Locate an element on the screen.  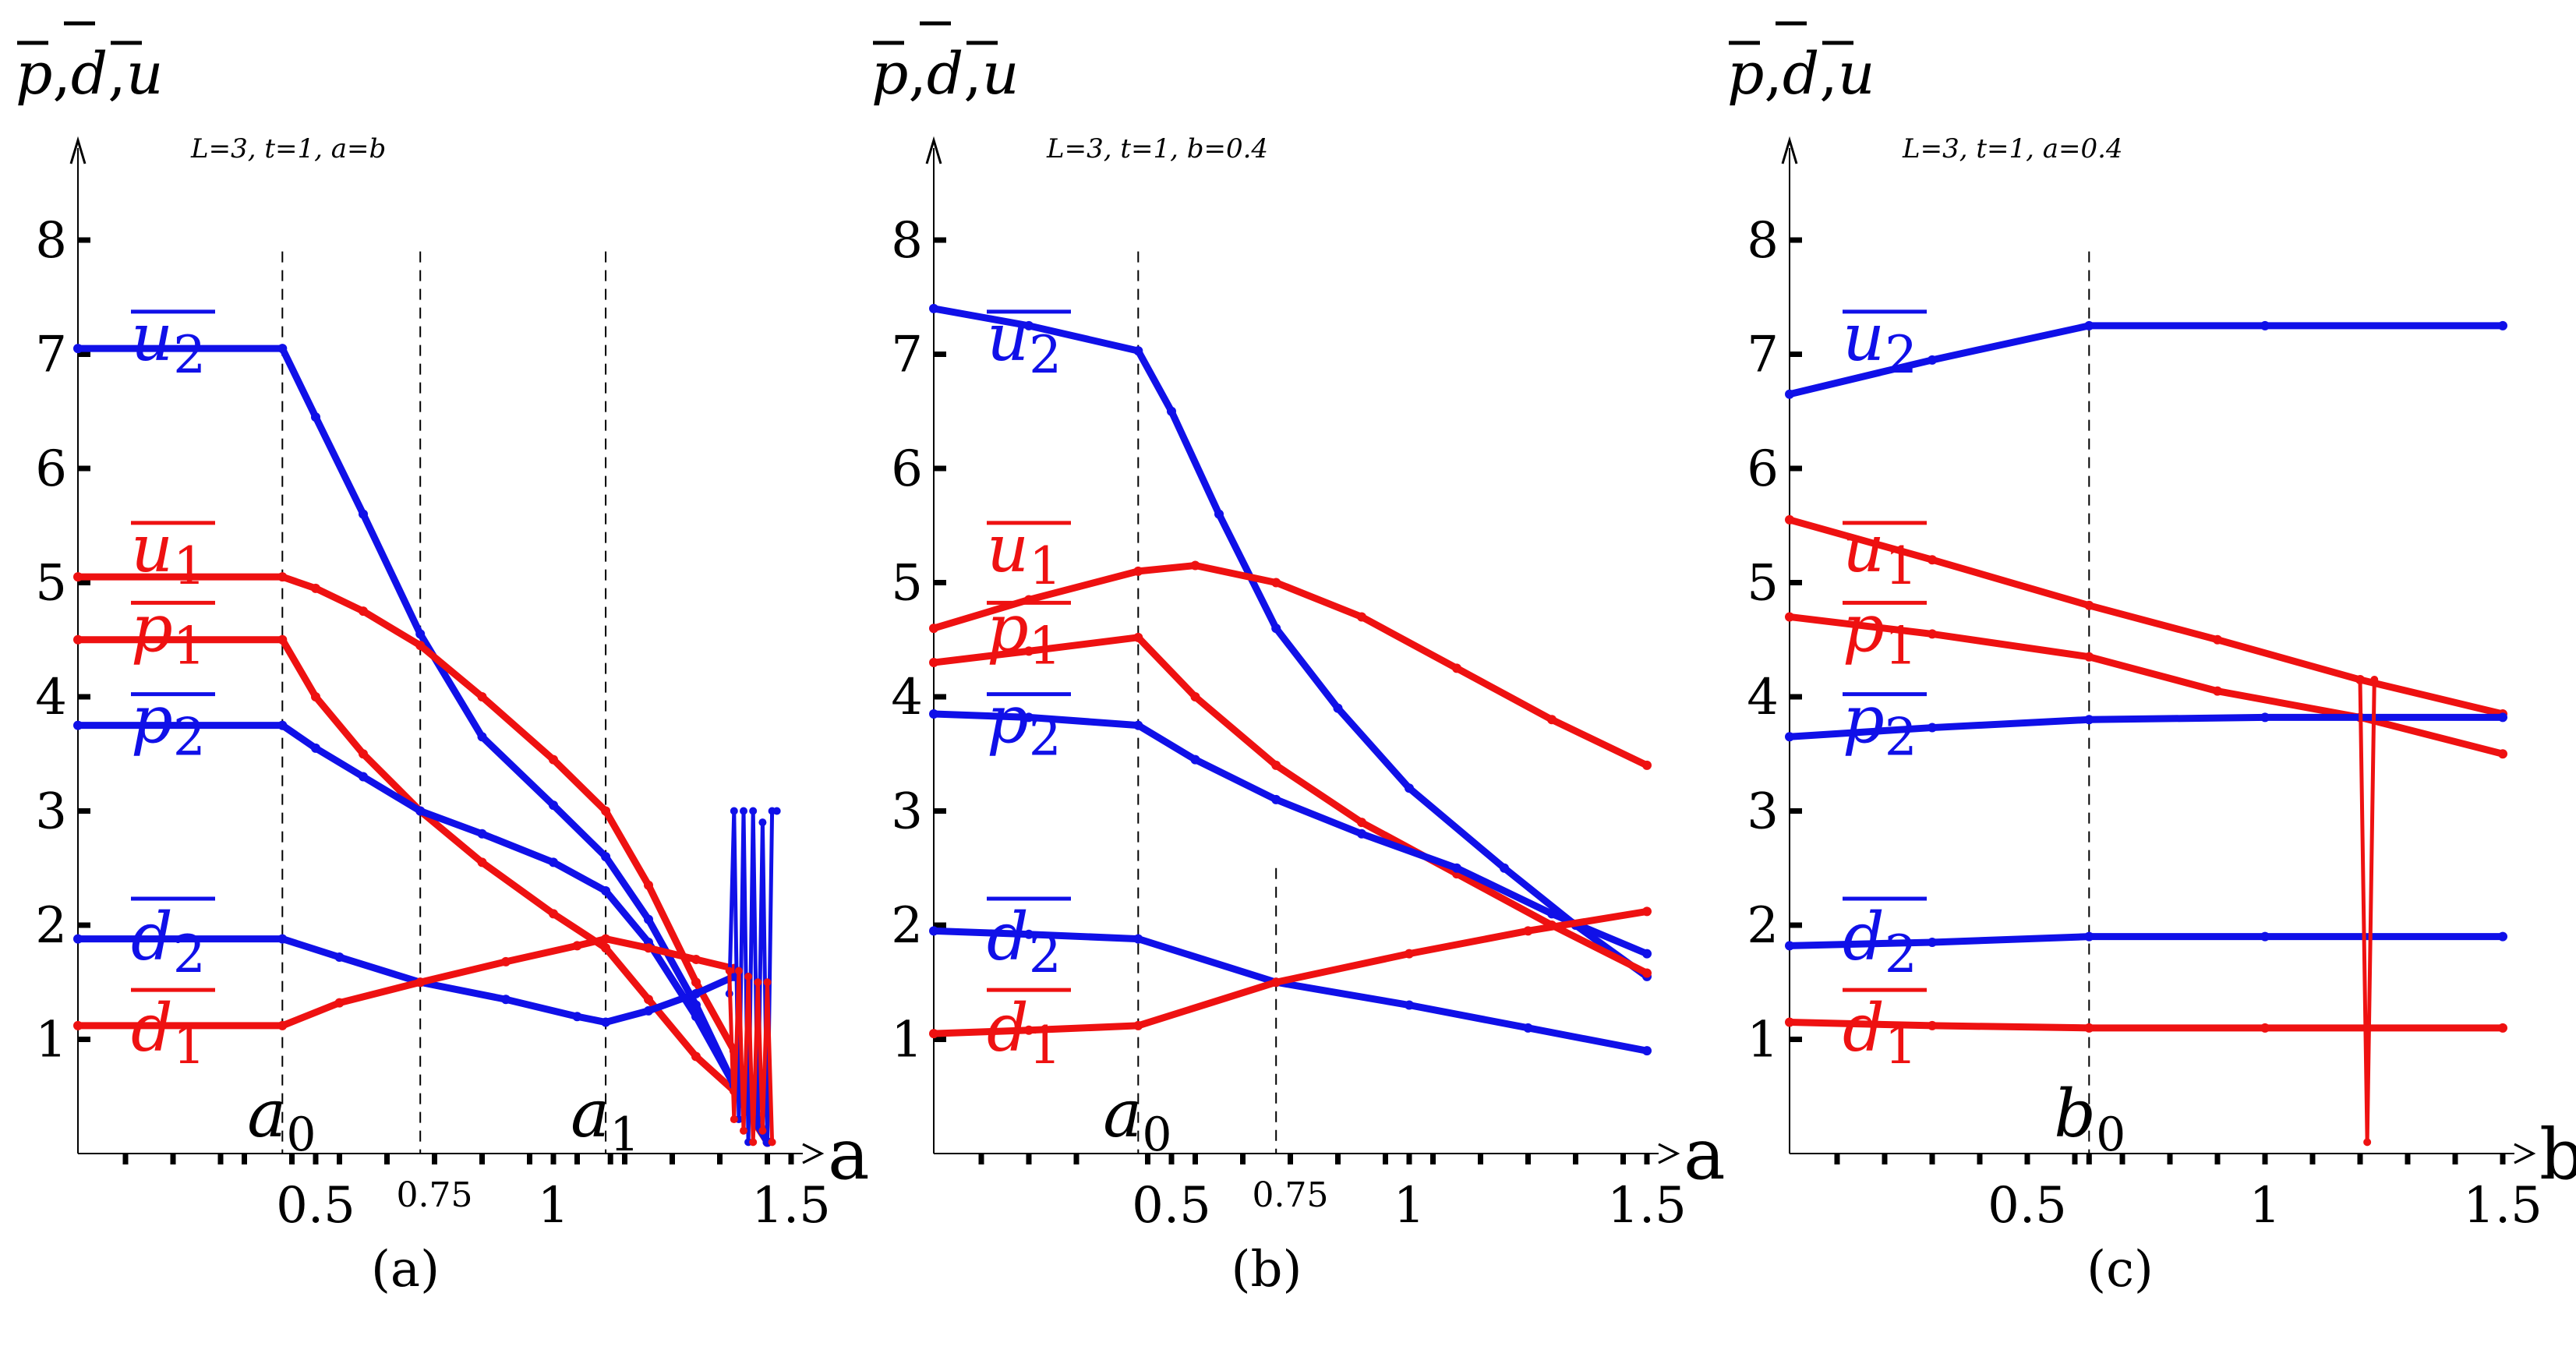
panel-caption: (b) is located at coordinates (1266, 1270).